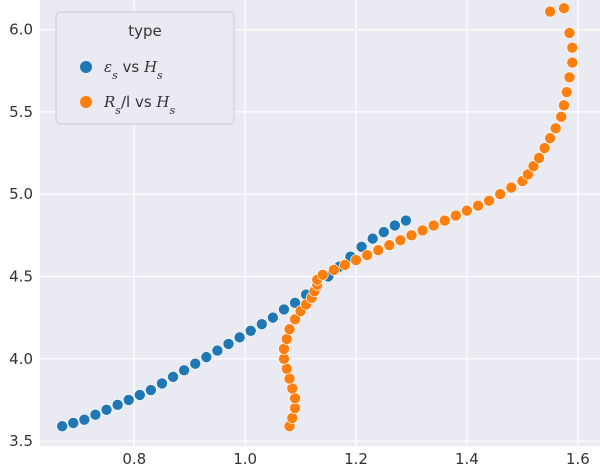  Describe the element at coordinates (21, 112) in the screenshot. I see `y-tick-label: 5.5` at that location.